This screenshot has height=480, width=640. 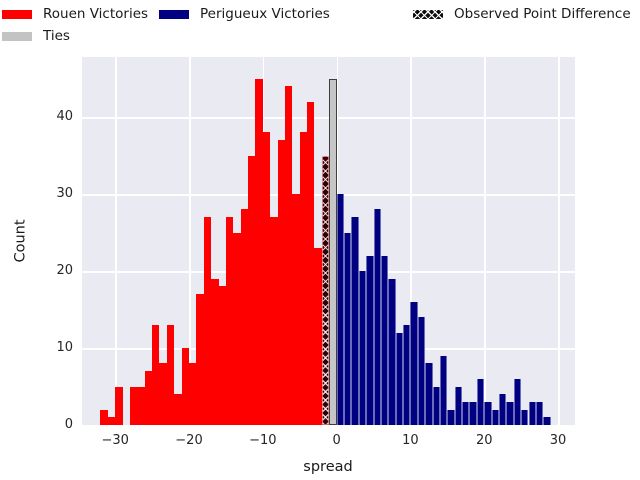 What do you see at coordinates (64, 271) in the screenshot?
I see `y-tick-label: 20` at bounding box center [64, 271].